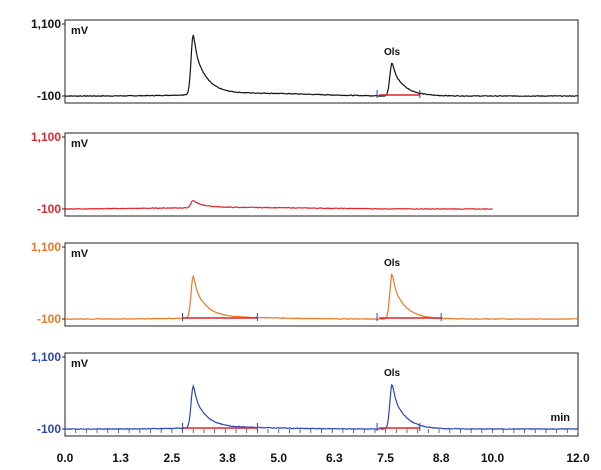  What do you see at coordinates (323, 458) in the screenshot?
I see `x-axis-labels: 0.0 1.3 2.5 3.8 5.0 6.3 7.5 8.8 10.0 12.0` at bounding box center [323, 458].